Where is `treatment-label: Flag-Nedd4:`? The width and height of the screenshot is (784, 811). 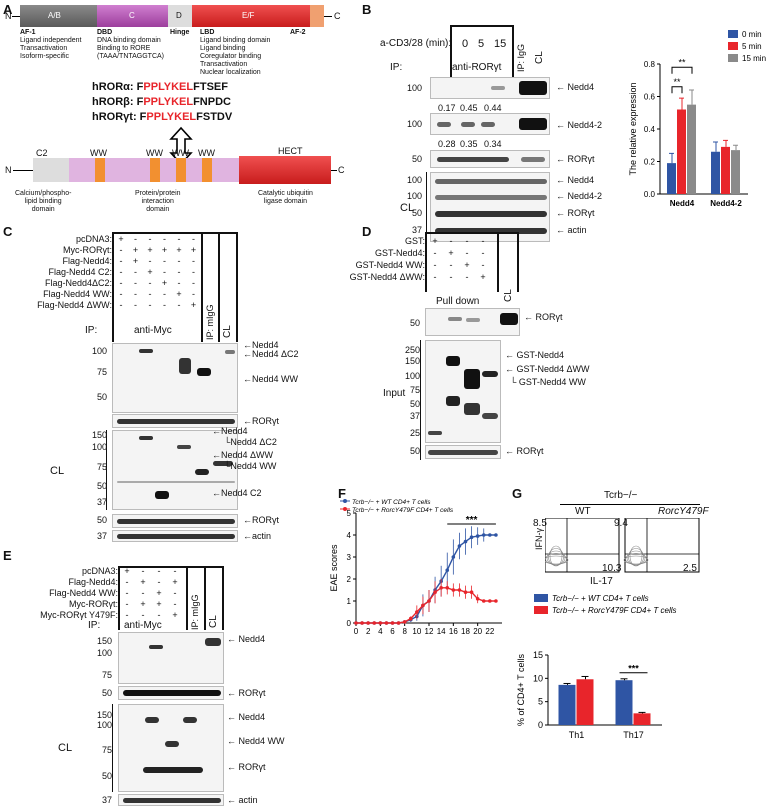 treatment-label: Flag-Nedd4: is located at coordinates (87, 261).